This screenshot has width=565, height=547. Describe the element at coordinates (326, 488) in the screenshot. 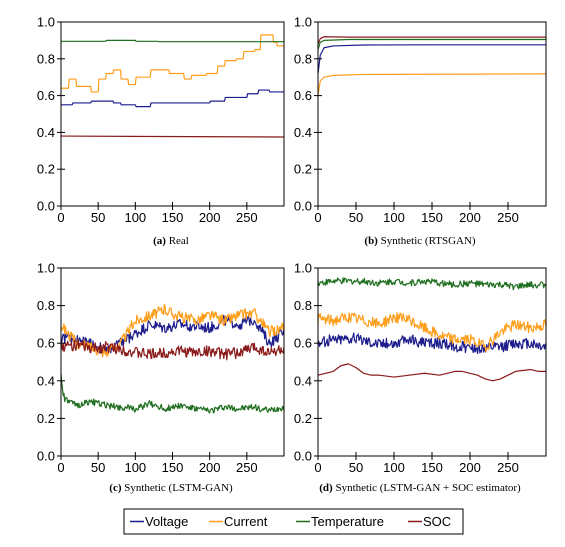

I see `panel-caption-label: (d)` at that location.